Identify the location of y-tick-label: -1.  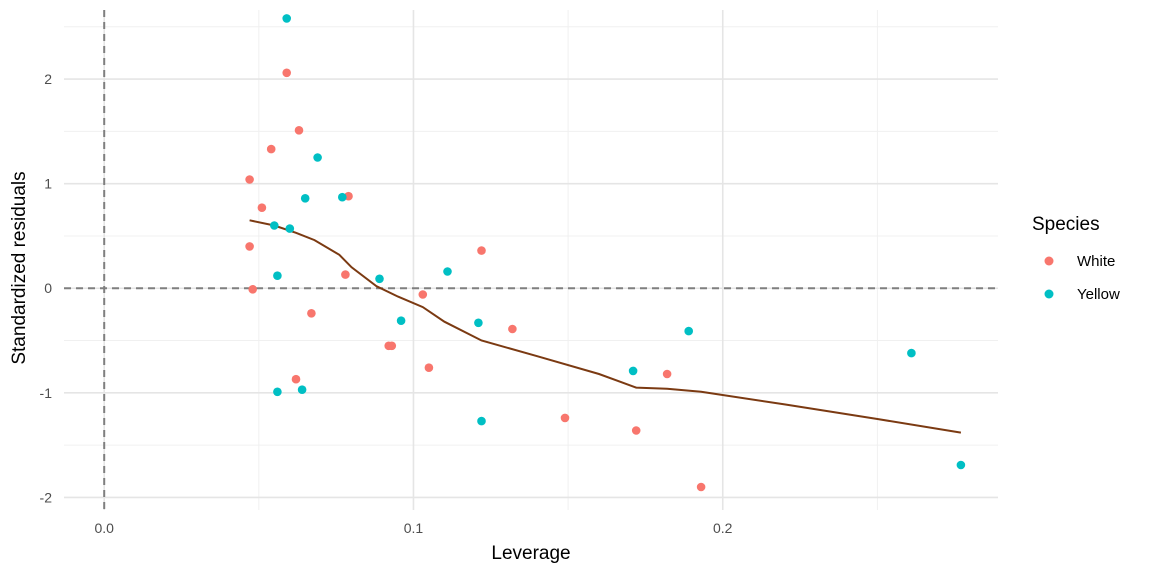
(46, 393).